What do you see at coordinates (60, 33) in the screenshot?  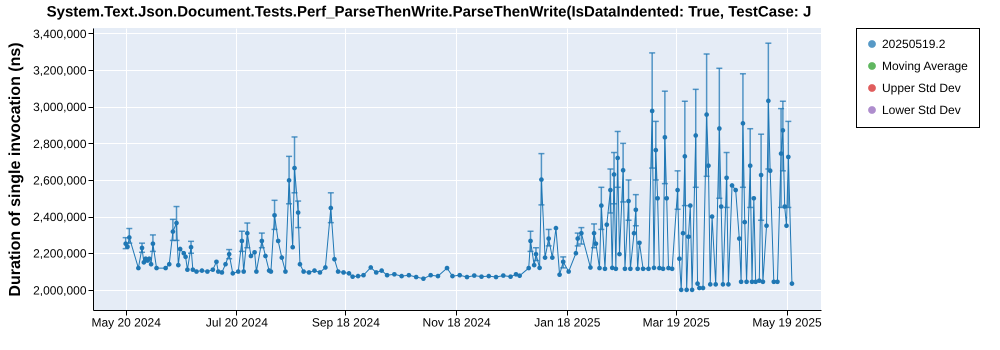 I see `y-tick-label: 3,400,000` at bounding box center [60, 33].